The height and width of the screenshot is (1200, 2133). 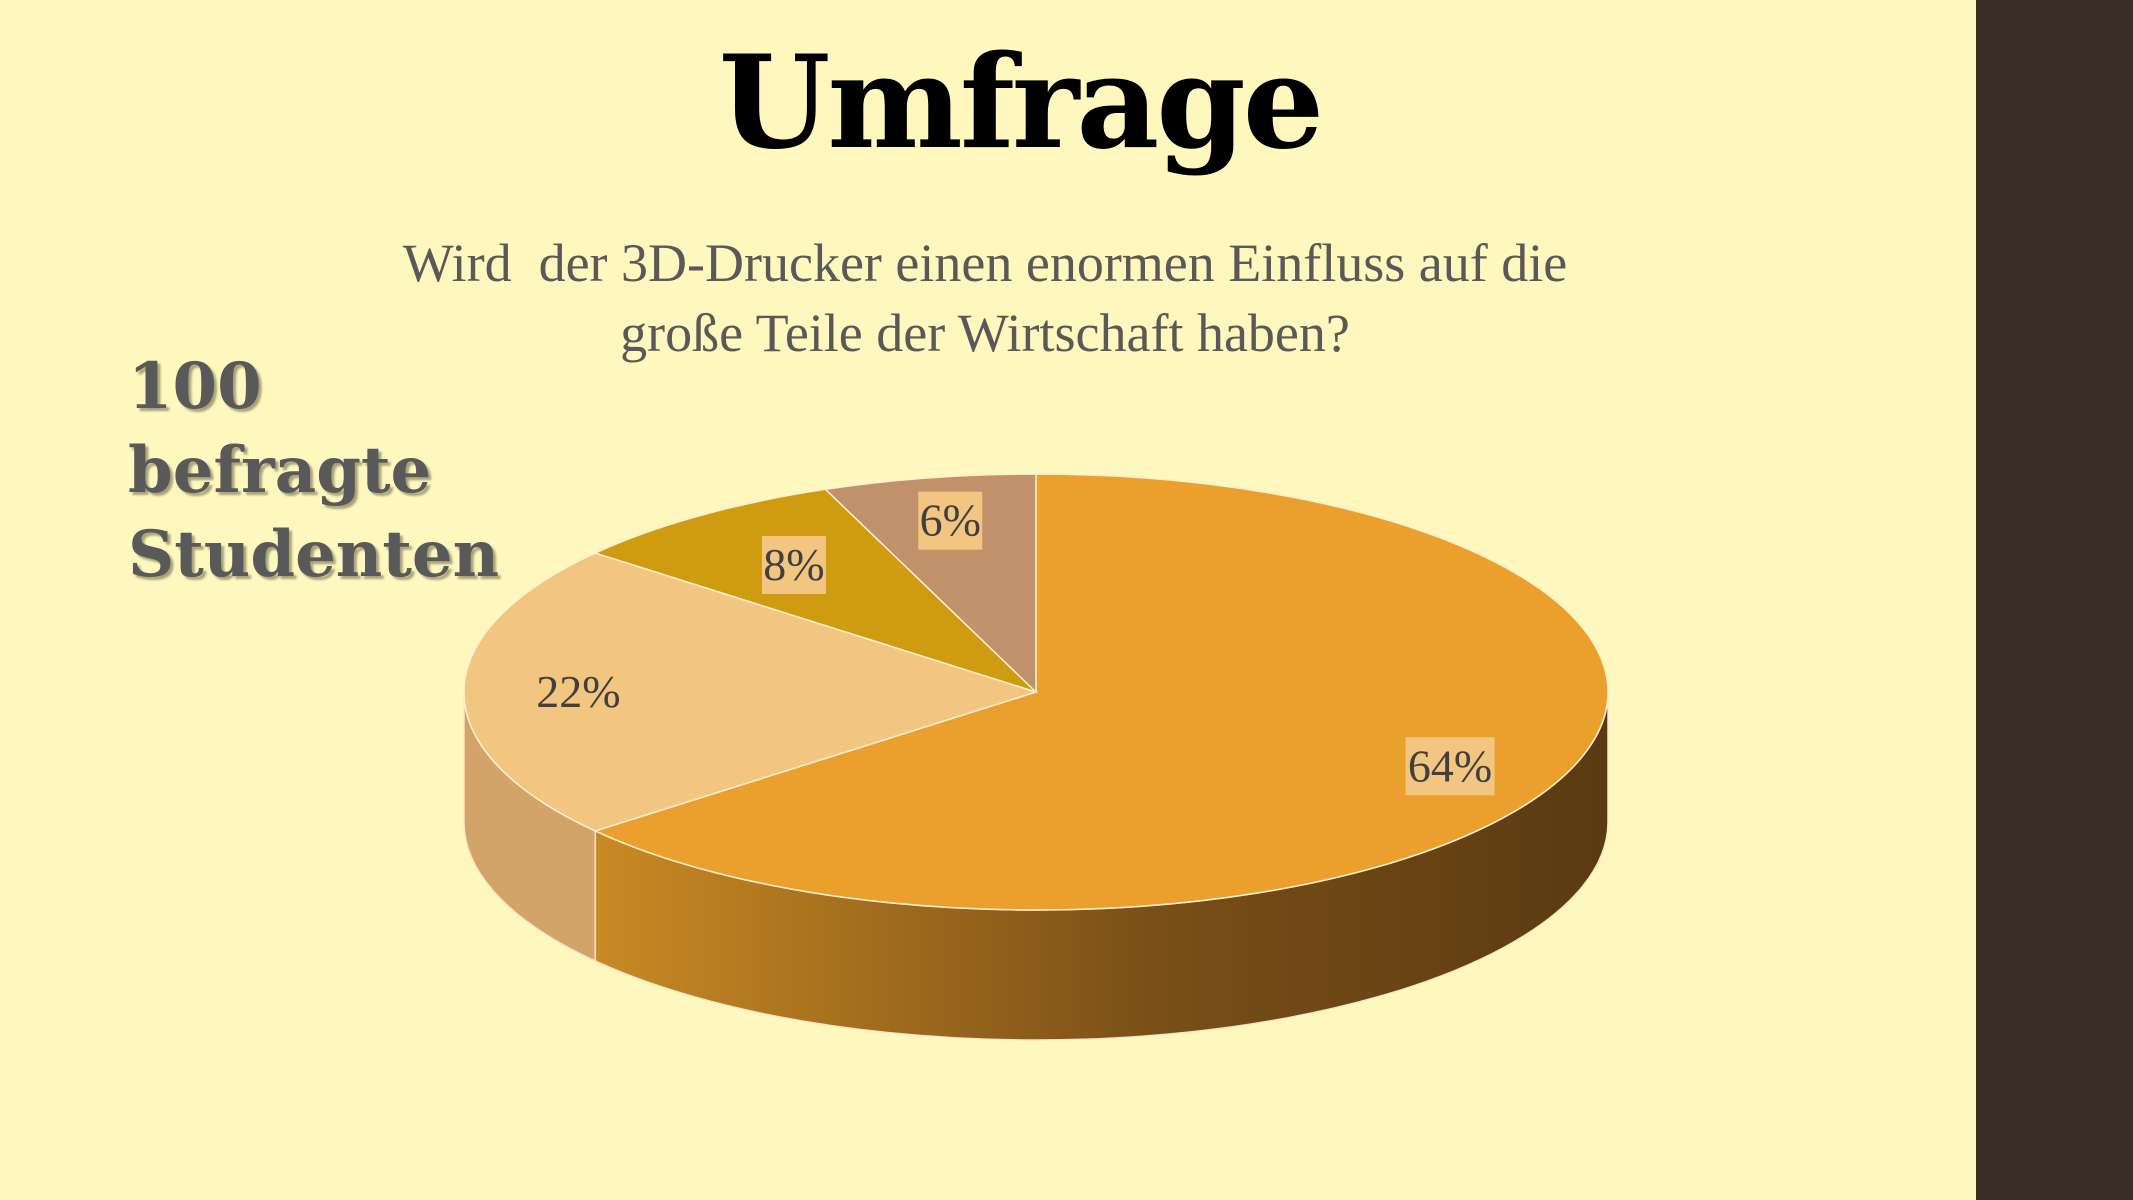 What do you see at coordinates (985, 333) in the screenshot?
I see `chart-question-line-2: große Teile der Wirtschaft haben?` at bounding box center [985, 333].